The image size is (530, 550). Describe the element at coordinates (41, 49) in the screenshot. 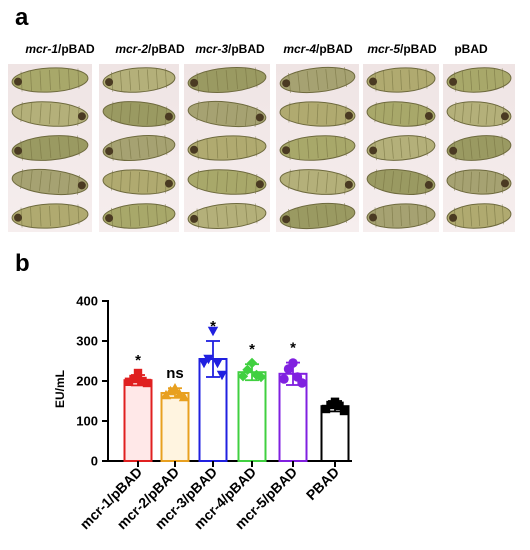

I see `strain-gene-name: mcr-1` at that location.